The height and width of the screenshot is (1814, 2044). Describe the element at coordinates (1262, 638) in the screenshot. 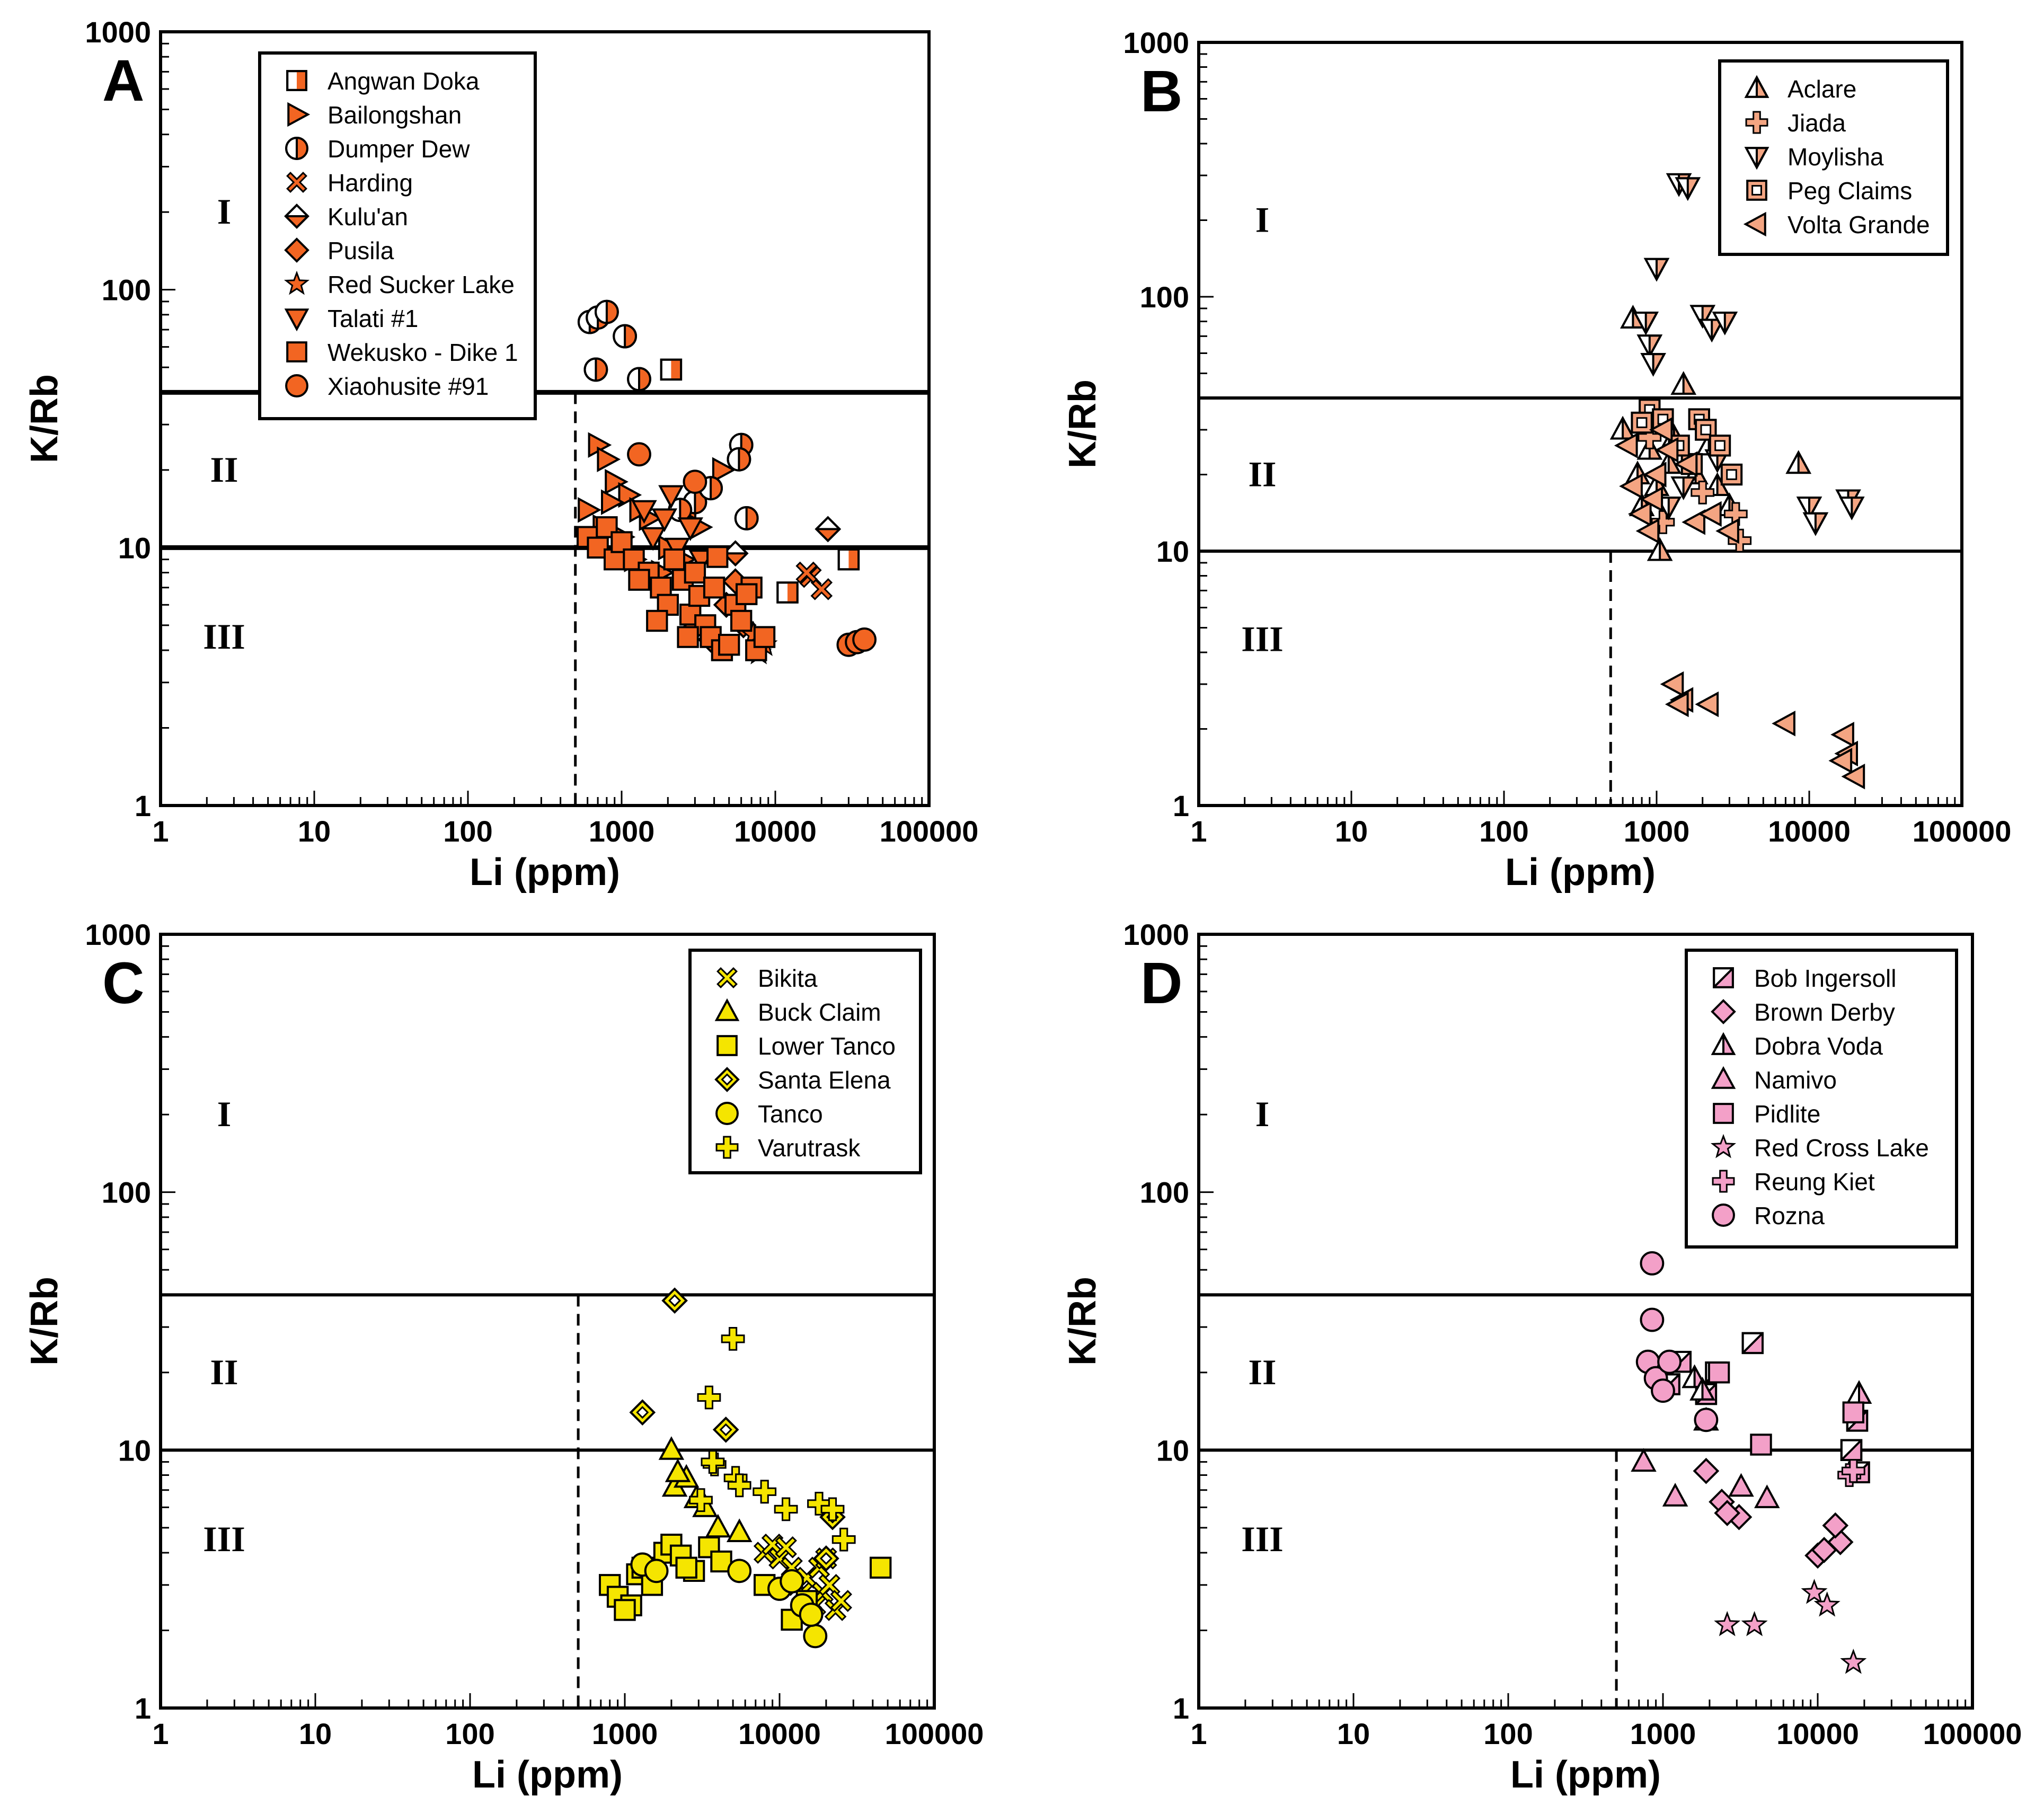

I see `region-label: III` at that location.